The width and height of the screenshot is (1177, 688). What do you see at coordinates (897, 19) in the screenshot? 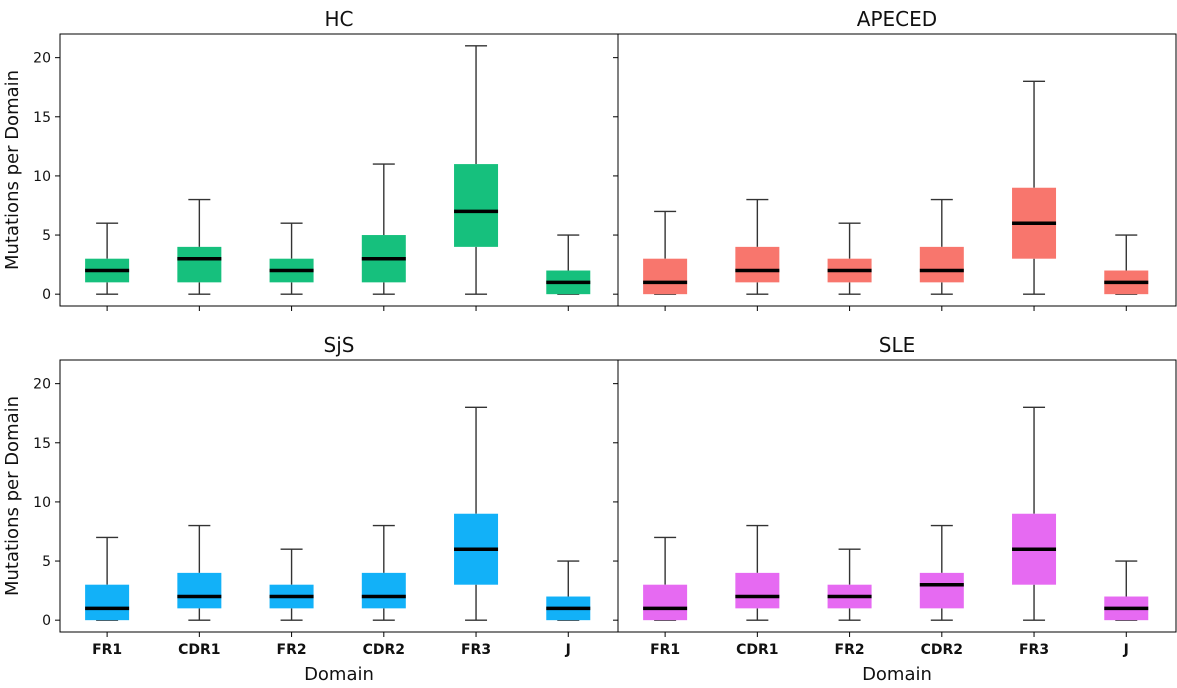
I see `panel-title-apeced: APECED` at bounding box center [897, 19].